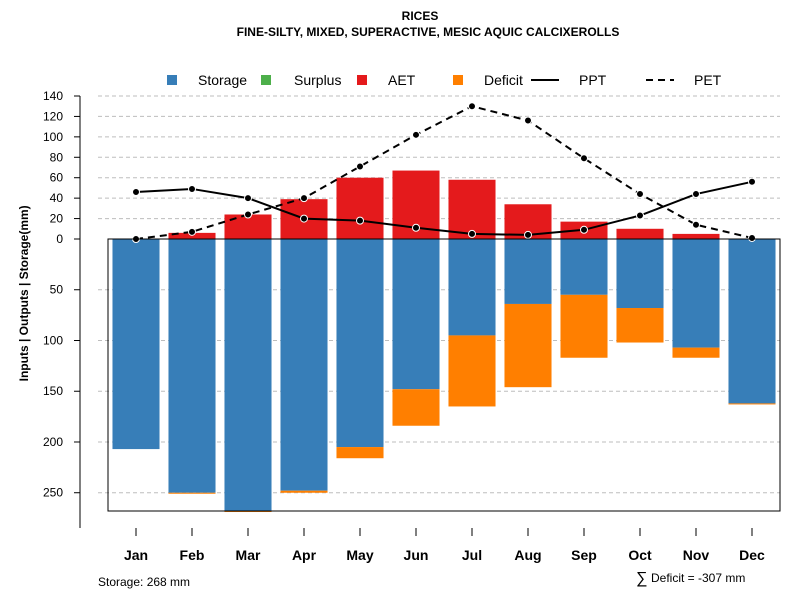 The height and width of the screenshot is (600, 800). Describe the element at coordinates (593, 80) in the screenshot. I see `legend-label-ppt: PPT` at that location.